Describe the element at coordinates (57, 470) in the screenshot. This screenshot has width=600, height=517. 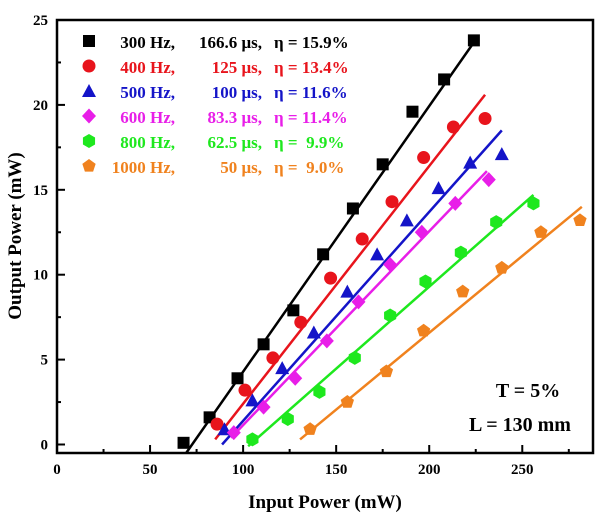
I see `x-tick-label: 0` at that location.